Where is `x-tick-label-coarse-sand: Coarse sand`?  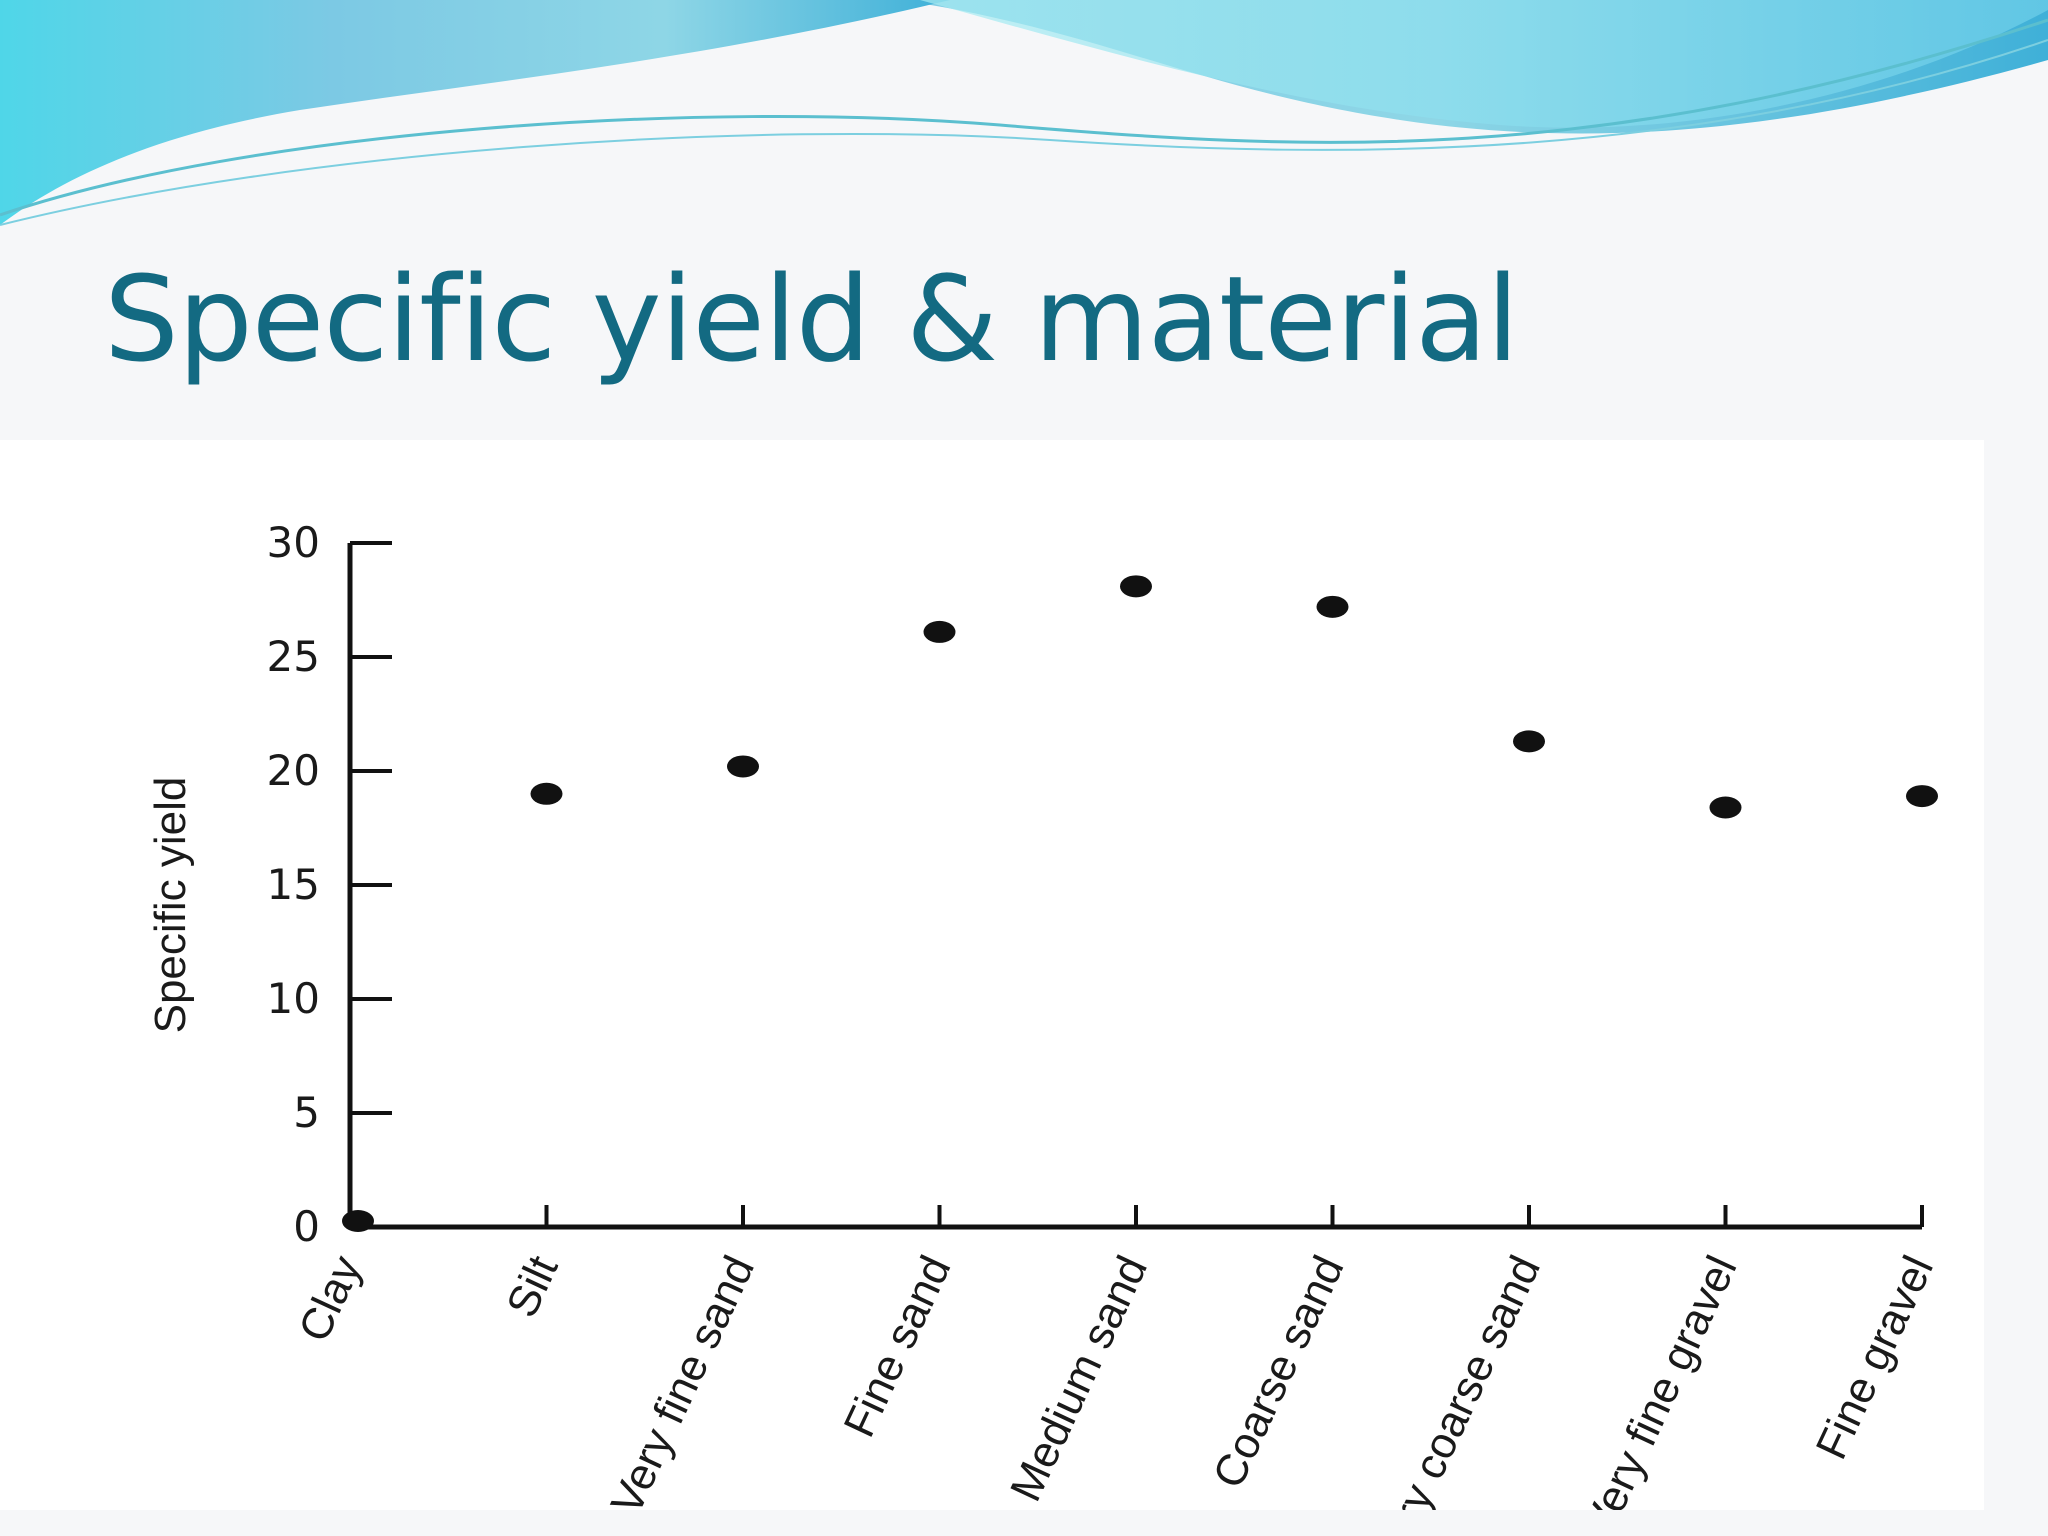
x-tick-label-coarse-sand: Coarse sand is located at coordinates (1279, 1372).